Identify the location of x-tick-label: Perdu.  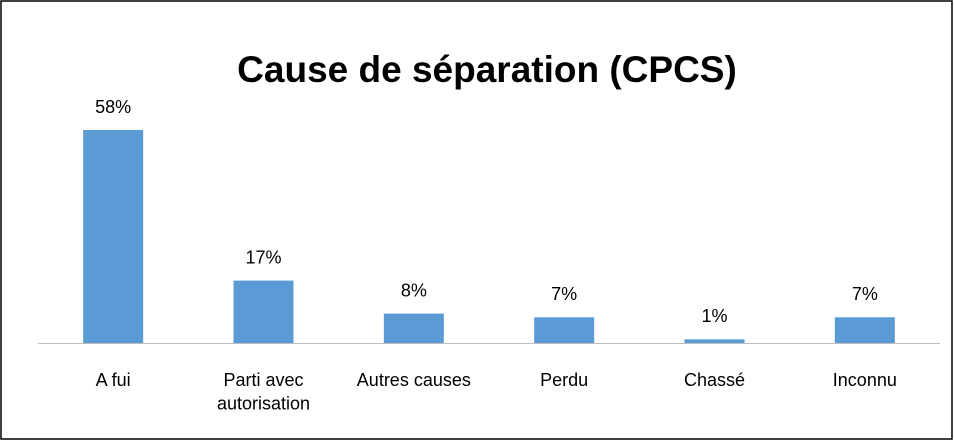
(564, 380).